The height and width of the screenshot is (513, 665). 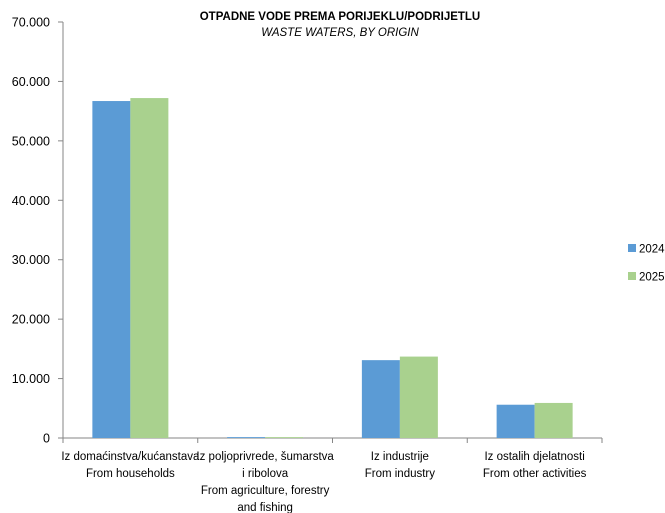 I want to click on y-tick-label: 40.000, so click(x=31, y=201).